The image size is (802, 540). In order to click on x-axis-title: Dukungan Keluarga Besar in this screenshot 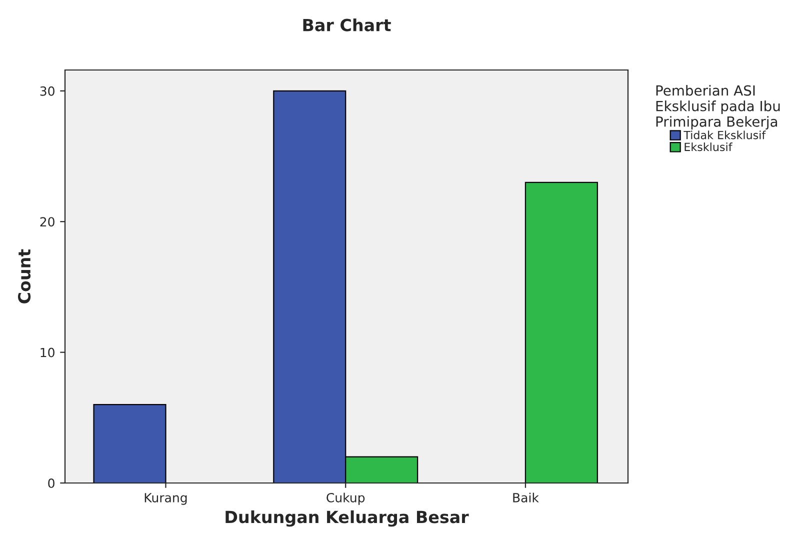, I will do `click(347, 518)`.